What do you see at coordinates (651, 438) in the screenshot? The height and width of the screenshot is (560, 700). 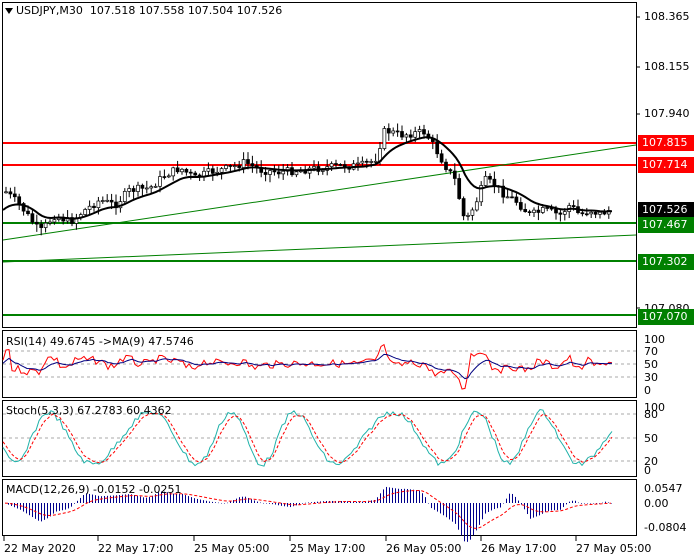 I see `stoch-tick: 50` at bounding box center [651, 438].